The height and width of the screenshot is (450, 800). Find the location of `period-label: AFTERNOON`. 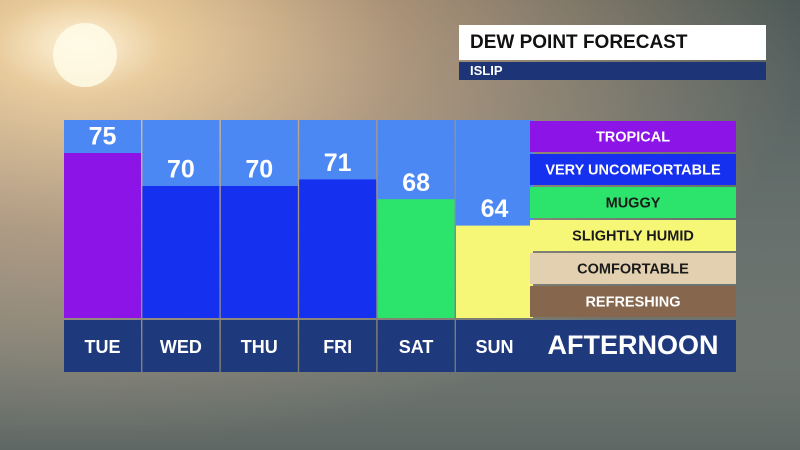

period-label: AFTERNOON is located at coordinates (633, 345).